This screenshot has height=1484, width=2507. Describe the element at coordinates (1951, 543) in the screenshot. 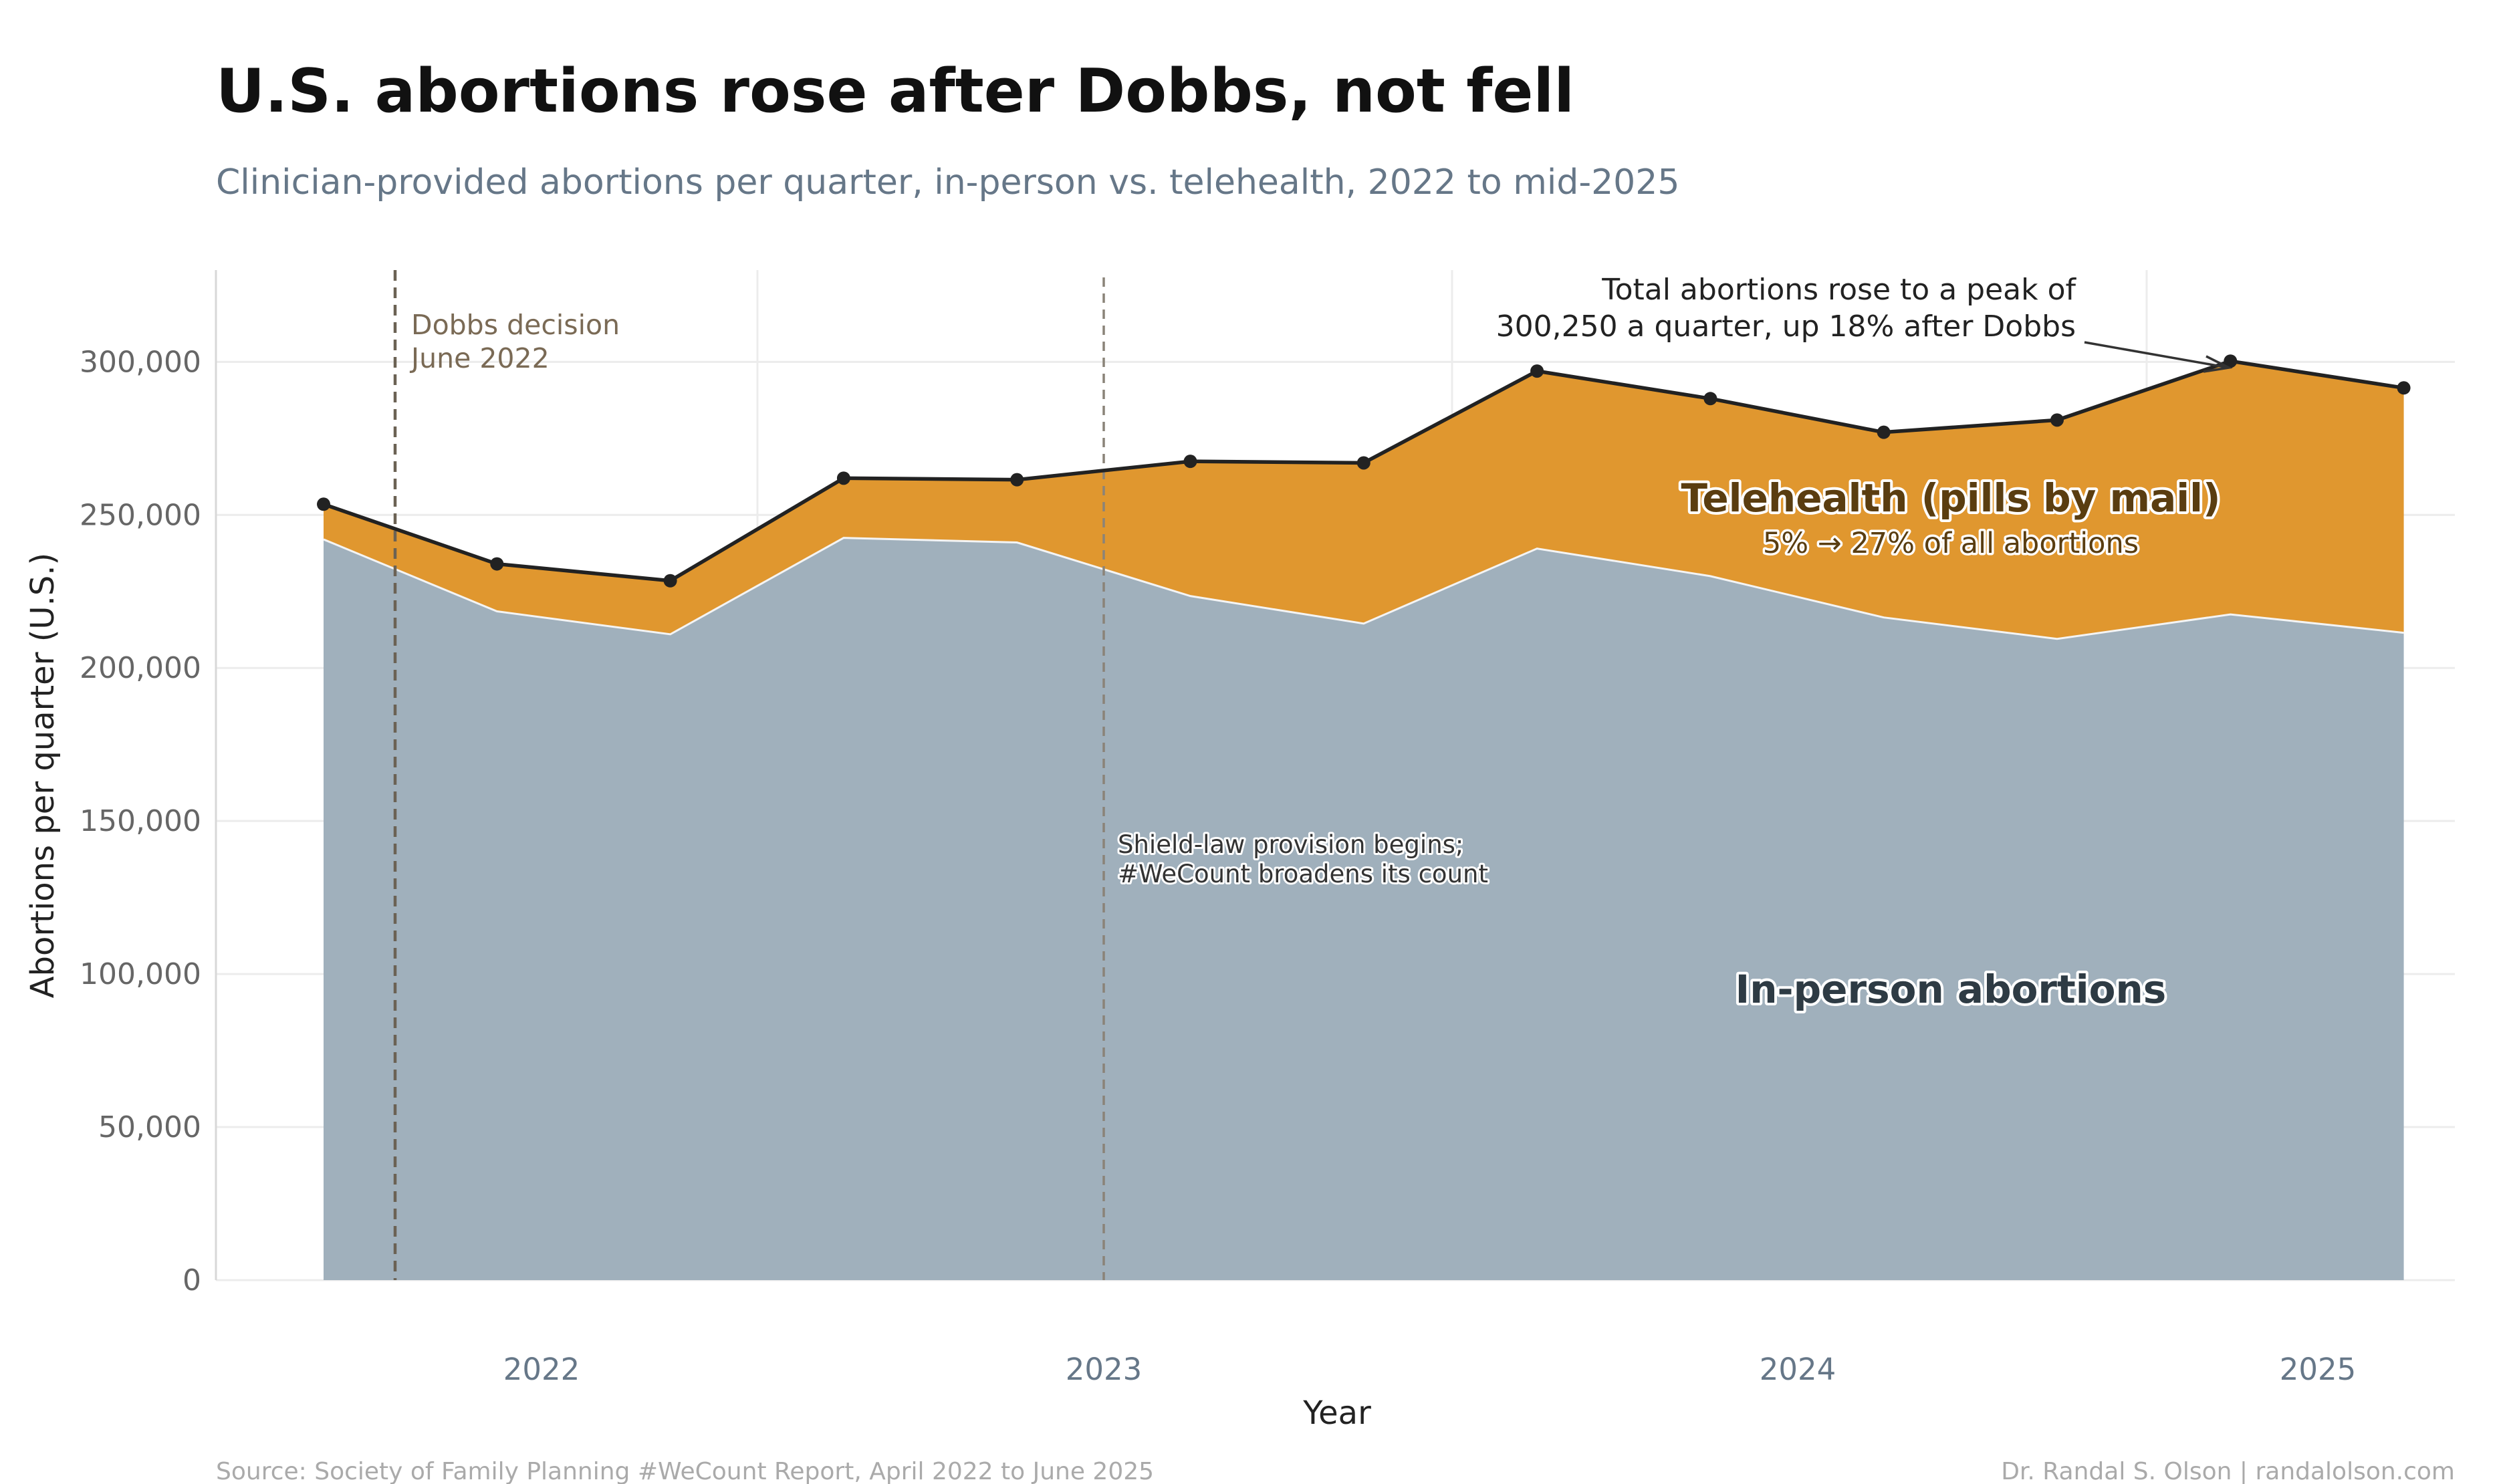

I see `telehealth-share-label: 5% → 27% of all abortions` at that location.